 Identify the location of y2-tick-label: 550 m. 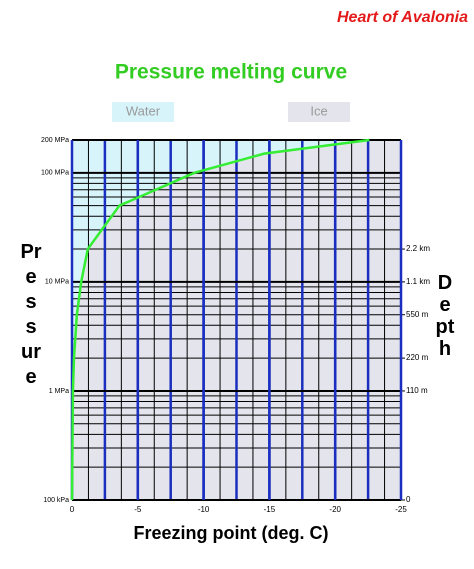
(417, 314).